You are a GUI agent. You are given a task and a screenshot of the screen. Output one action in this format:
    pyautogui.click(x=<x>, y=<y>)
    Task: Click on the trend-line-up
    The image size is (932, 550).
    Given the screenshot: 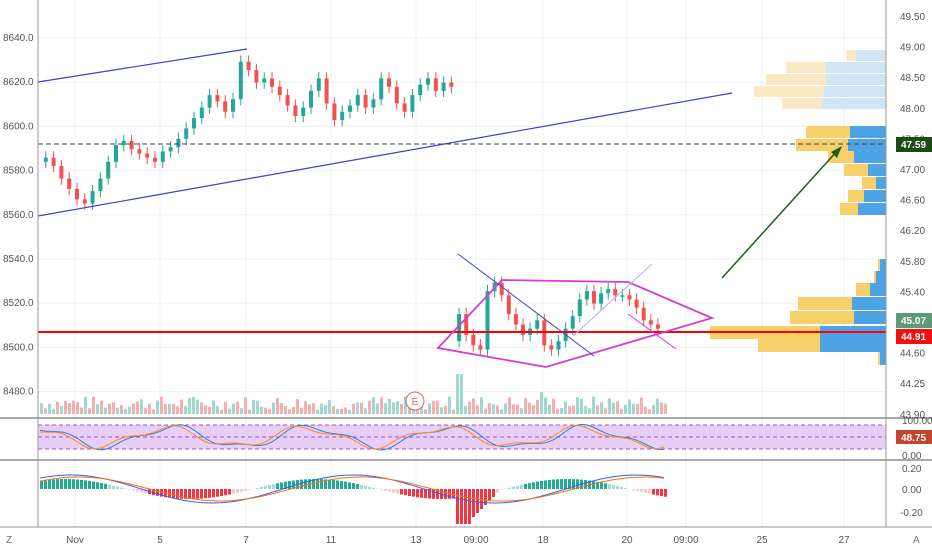 What is the action you would take?
    pyautogui.click(x=612, y=300)
    